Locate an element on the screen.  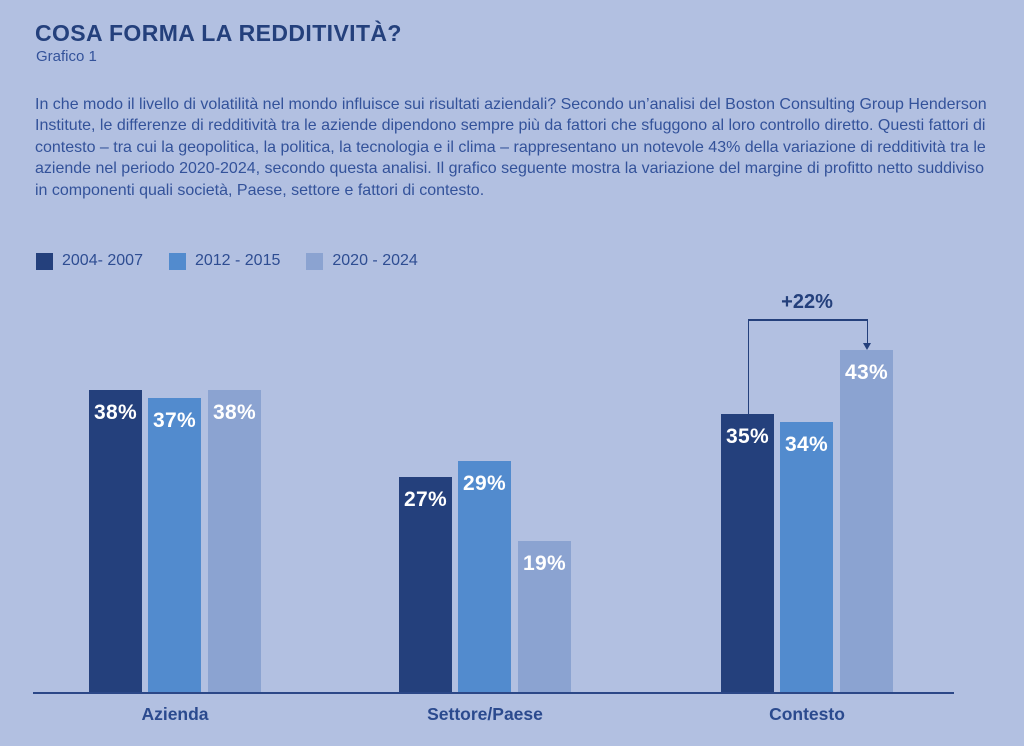
bar-azienda-2012-2015: 37% is located at coordinates (174, 545).